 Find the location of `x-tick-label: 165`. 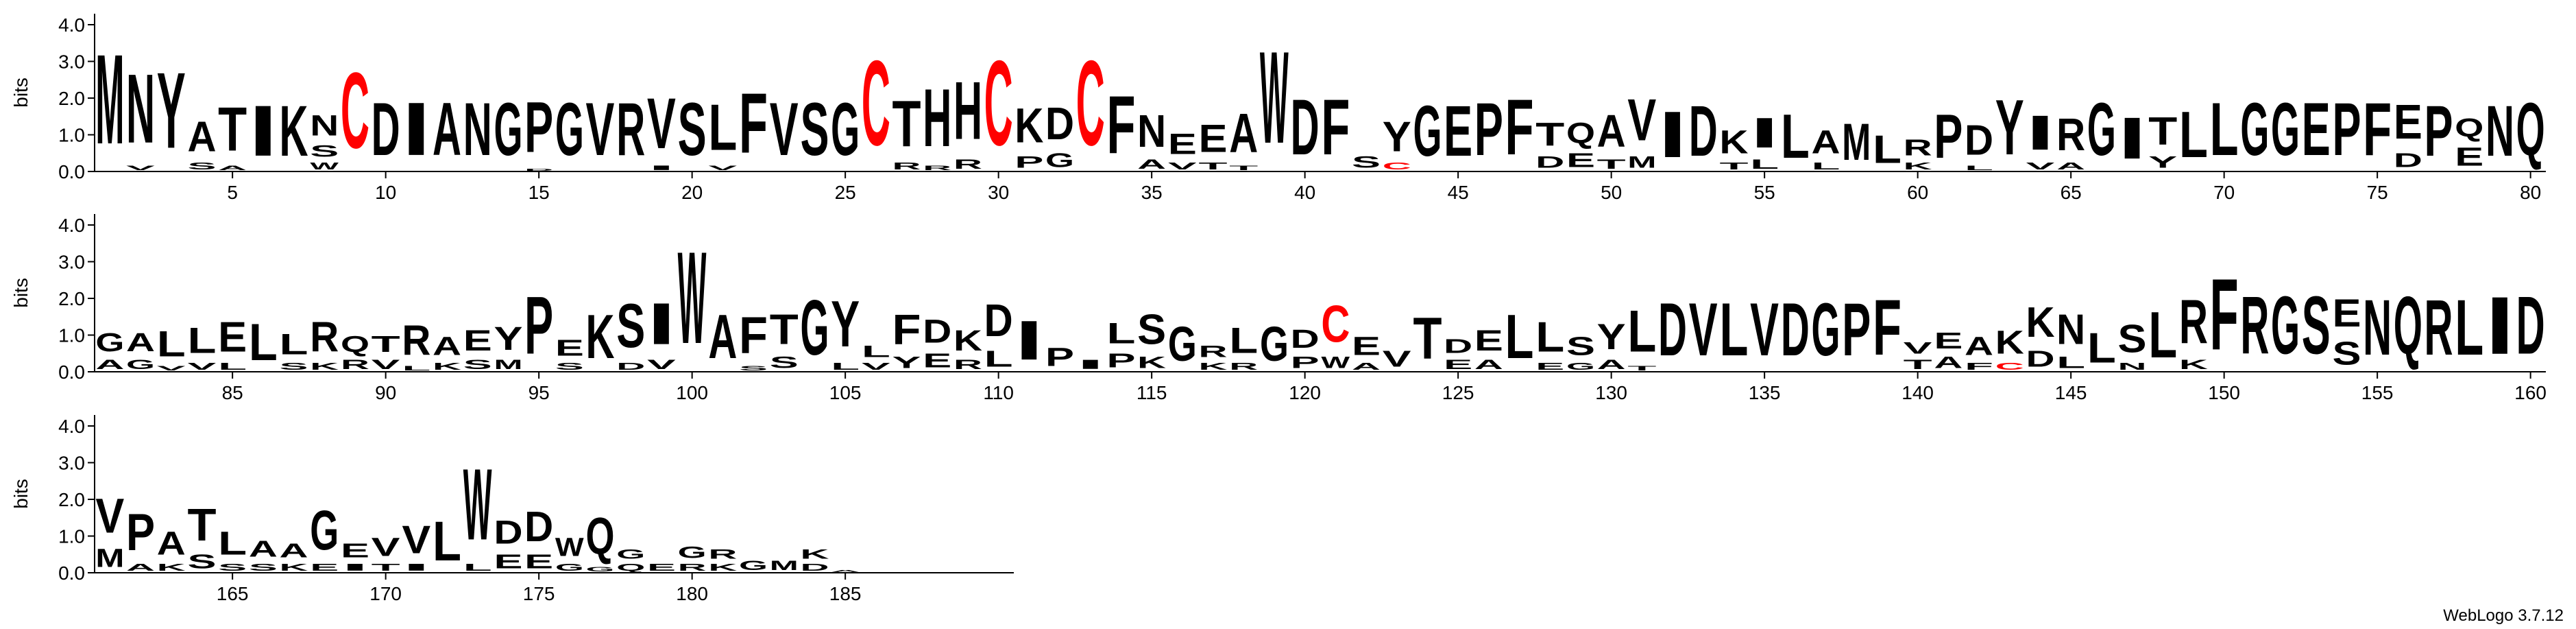

x-tick-label: 165 is located at coordinates (233, 593).